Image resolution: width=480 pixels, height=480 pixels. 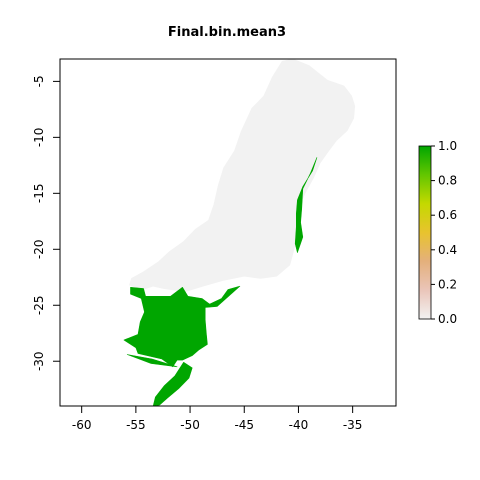 What do you see at coordinates (190, 425) in the screenshot?
I see `x-tick-label: -50` at bounding box center [190, 425].